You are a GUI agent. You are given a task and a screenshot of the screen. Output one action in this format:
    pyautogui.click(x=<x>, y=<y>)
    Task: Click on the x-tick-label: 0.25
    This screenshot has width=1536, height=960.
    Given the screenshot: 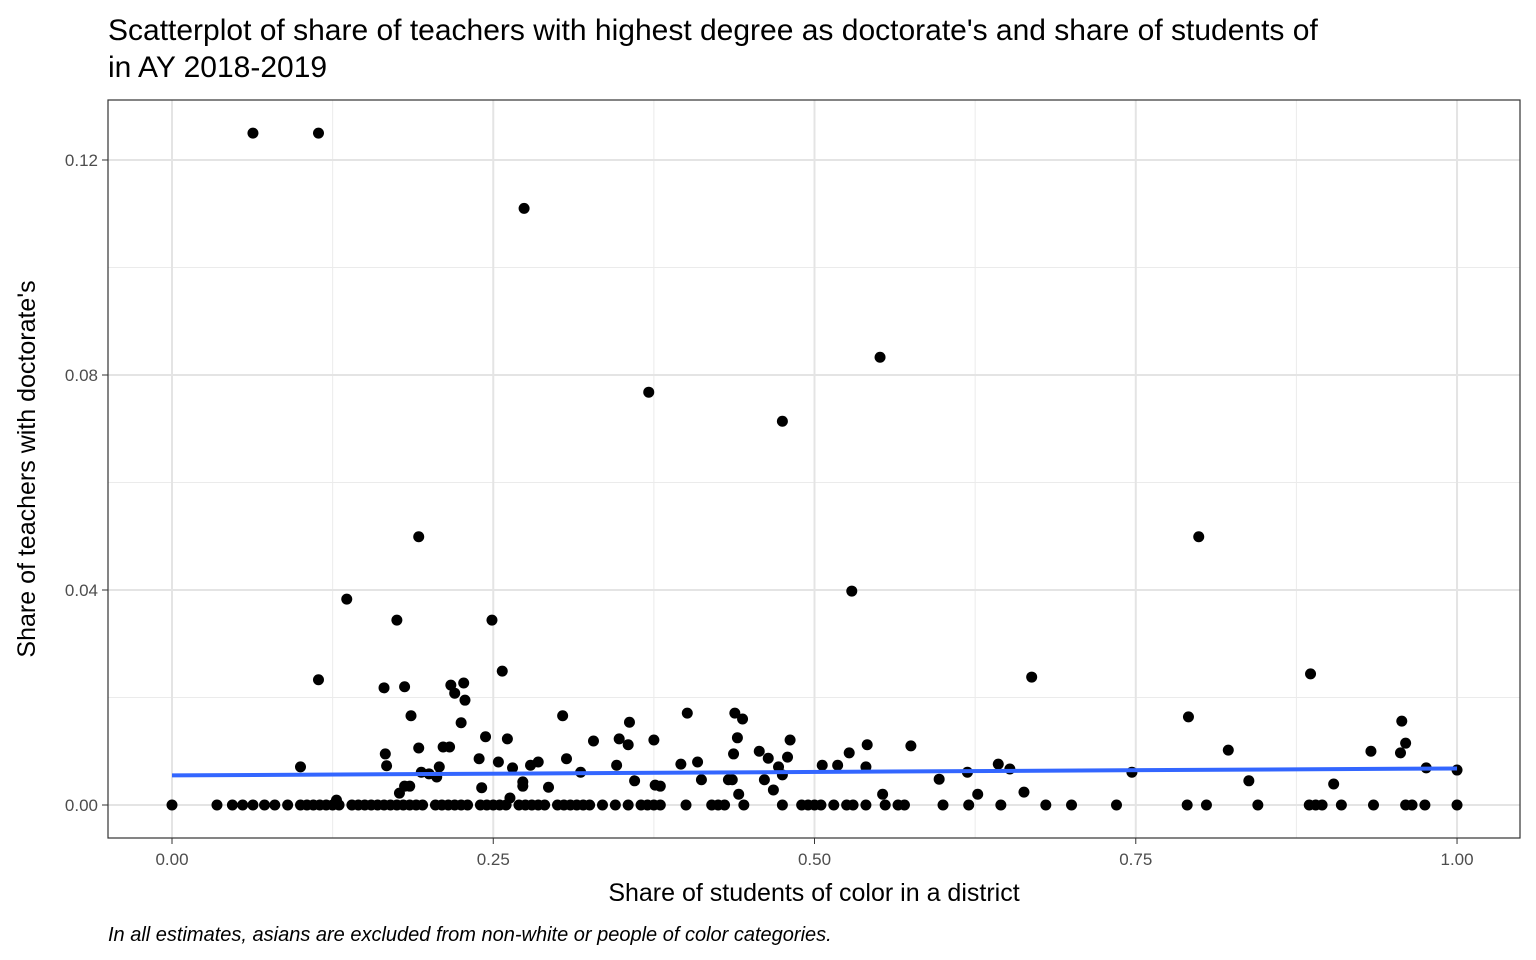 What is the action you would take?
    pyautogui.click(x=493, y=859)
    